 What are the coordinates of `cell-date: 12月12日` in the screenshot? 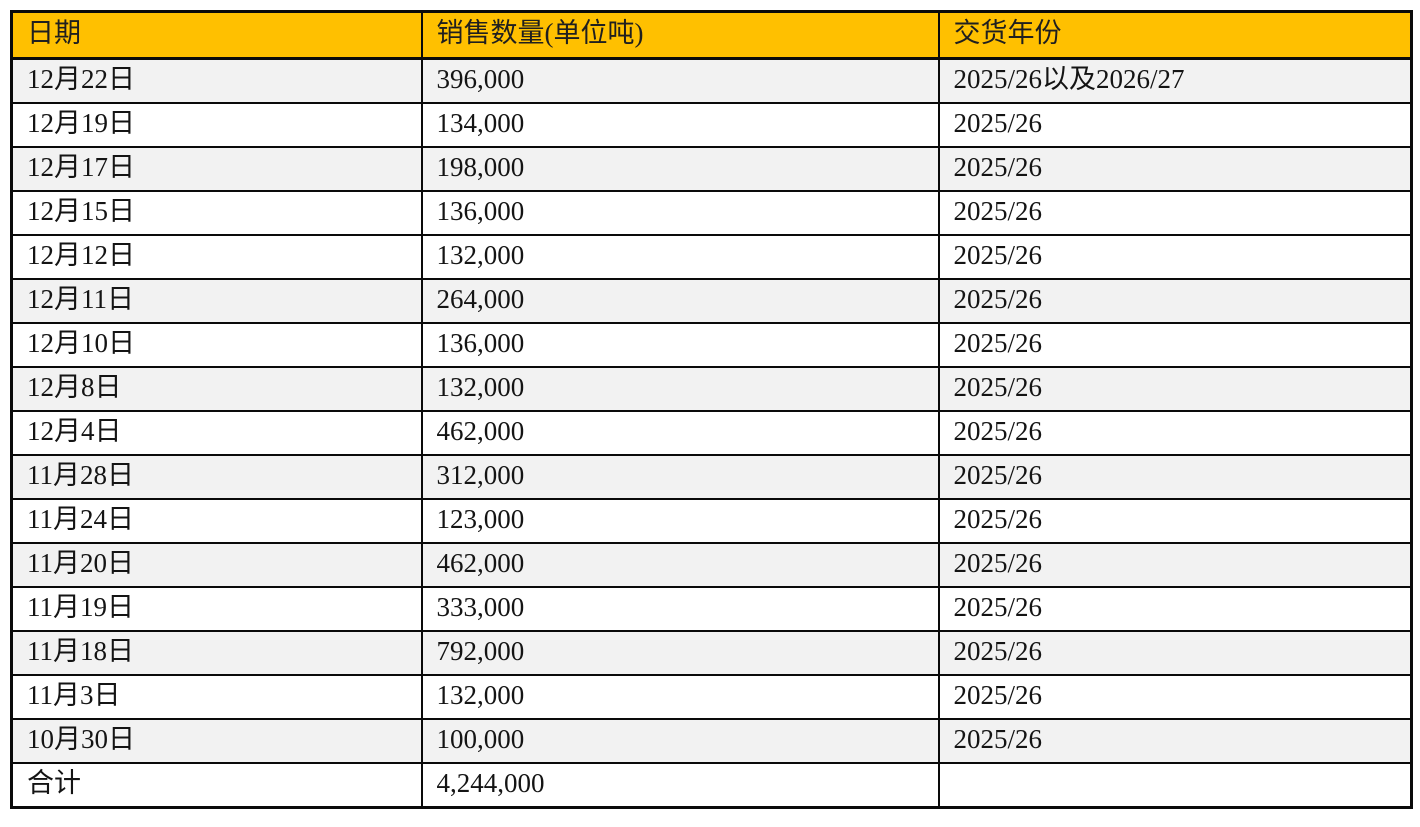 It's located at (216, 257).